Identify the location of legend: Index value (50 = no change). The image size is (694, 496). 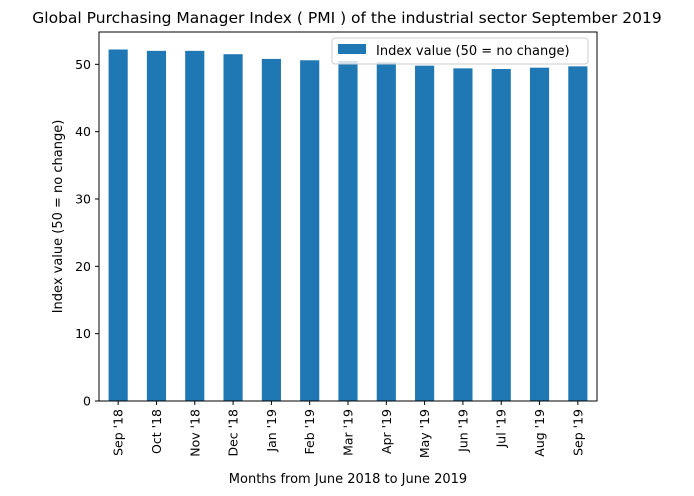
(460, 51).